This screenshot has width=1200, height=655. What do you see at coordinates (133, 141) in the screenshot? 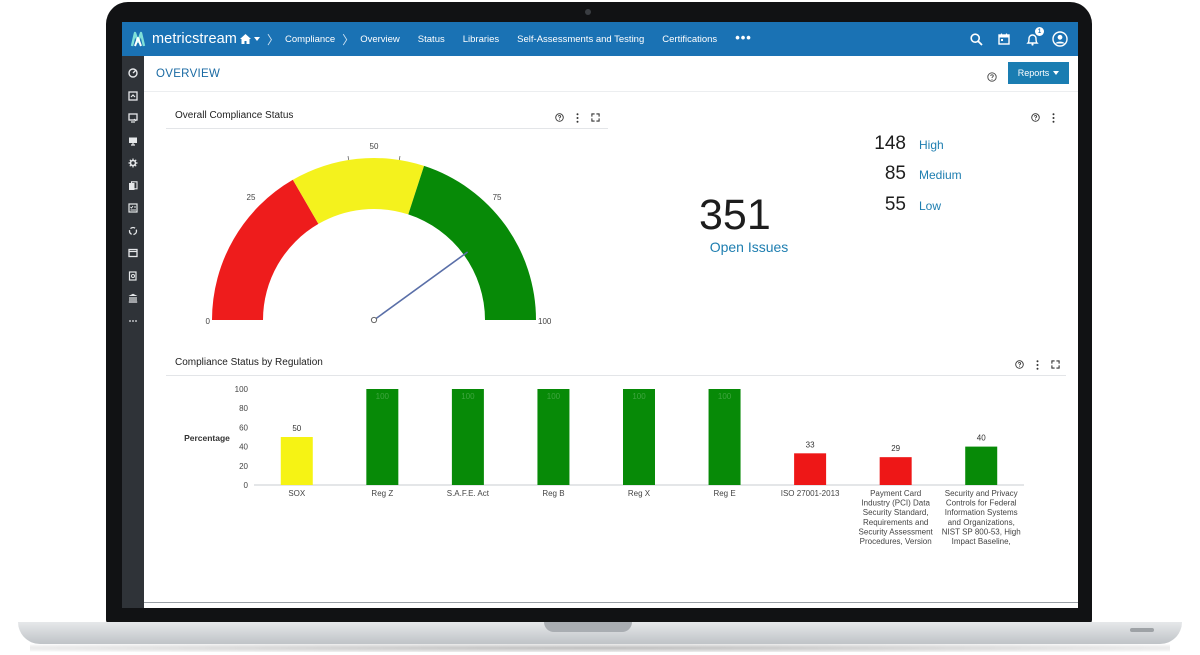
I see `monitor-icon` at bounding box center [133, 141].